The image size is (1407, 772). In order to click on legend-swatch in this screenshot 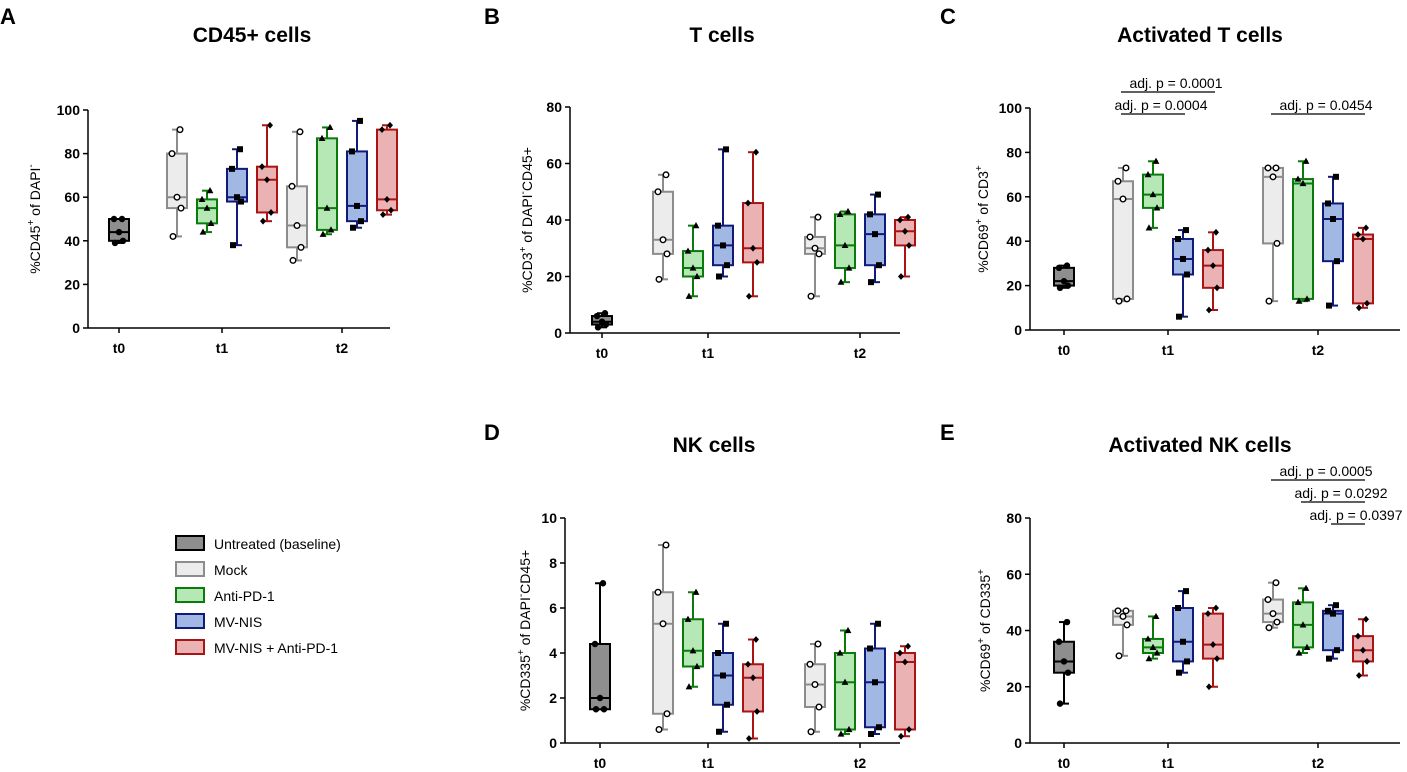, I will do `click(190, 595)`.